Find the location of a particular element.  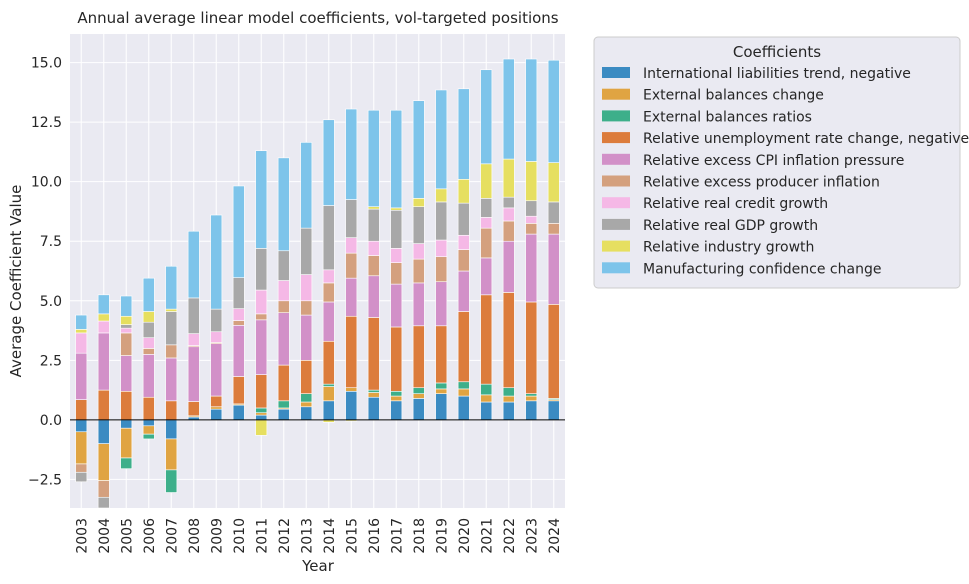

x-tick-label: 2024 is located at coordinates (555, 536).